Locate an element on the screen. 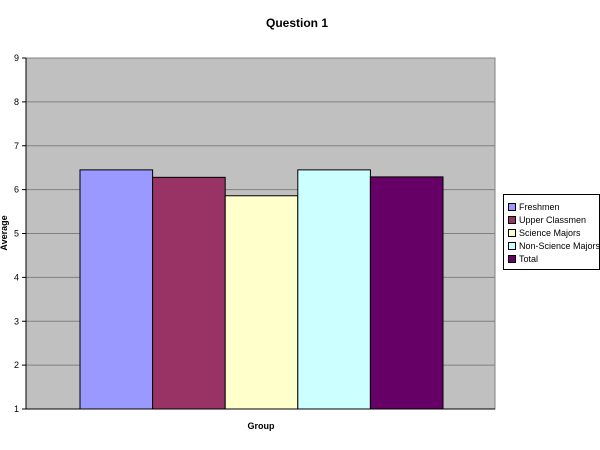  y-axis-ticks: 1 2 3 4 5 6 7 8 9 is located at coordinates (20, 233).